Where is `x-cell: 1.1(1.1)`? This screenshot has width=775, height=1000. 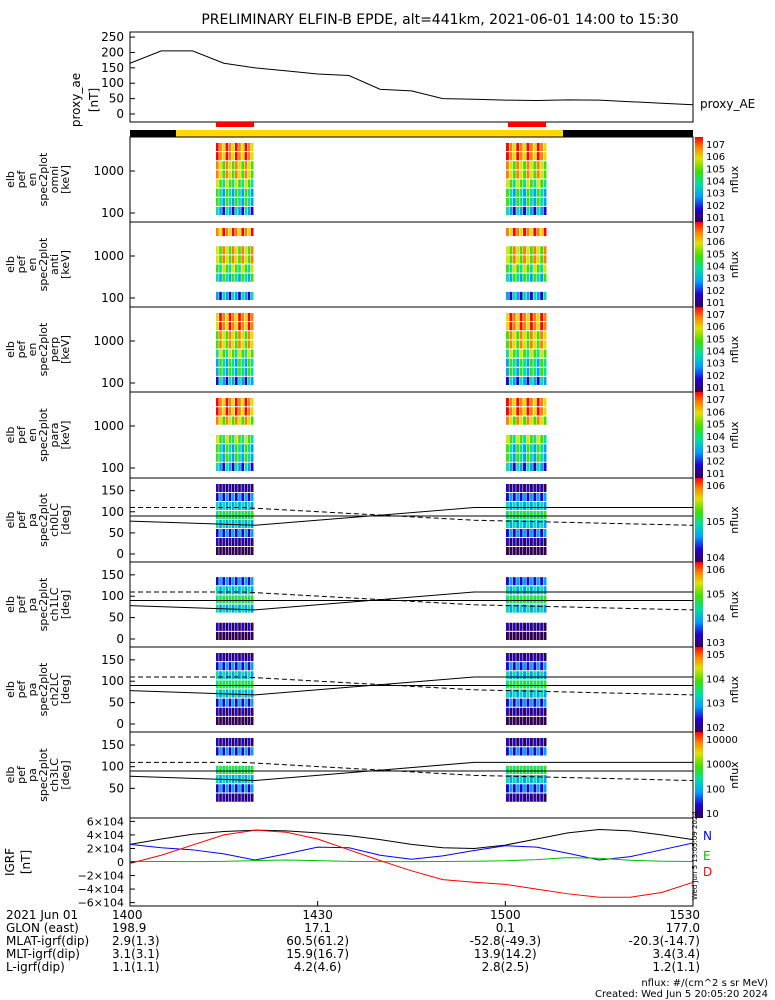 x-cell: 1.1(1.1) is located at coordinates (136, 967).